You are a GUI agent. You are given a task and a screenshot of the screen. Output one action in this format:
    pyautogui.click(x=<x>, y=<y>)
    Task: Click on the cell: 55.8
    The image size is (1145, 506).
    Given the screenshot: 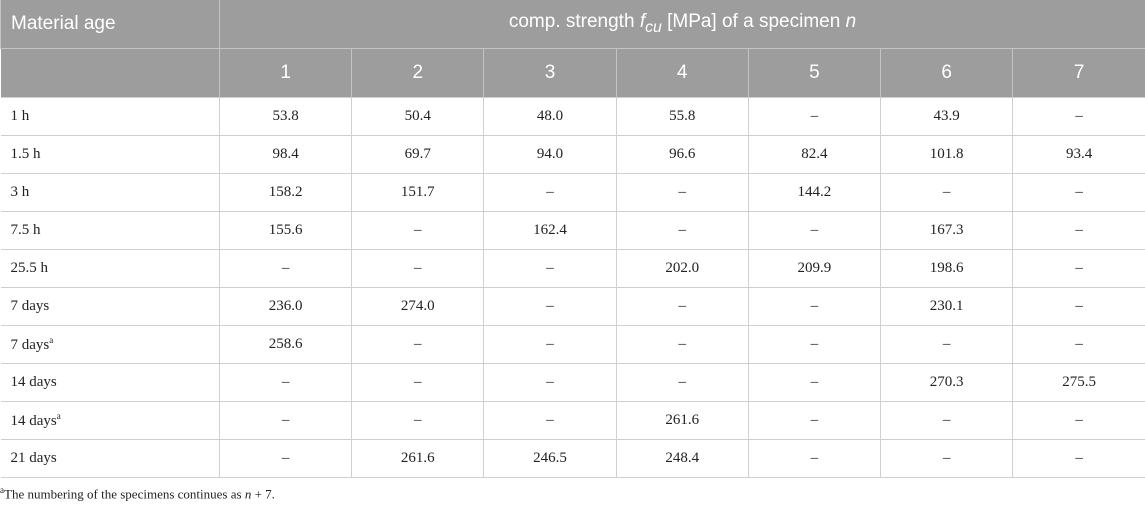 What is the action you would take?
    pyautogui.click(x=682, y=116)
    